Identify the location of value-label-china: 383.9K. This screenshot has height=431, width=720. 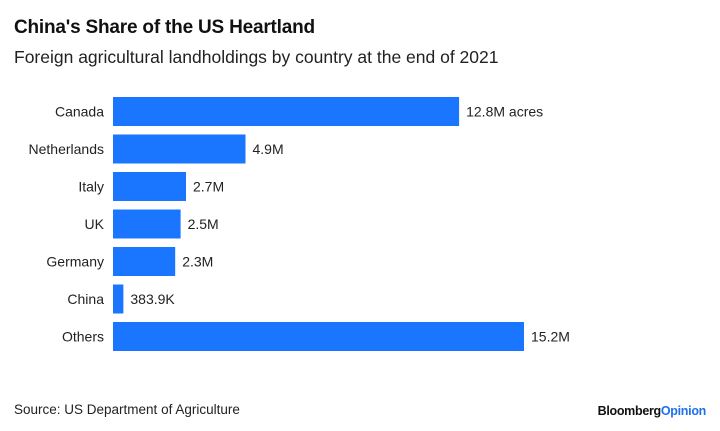
(152, 299).